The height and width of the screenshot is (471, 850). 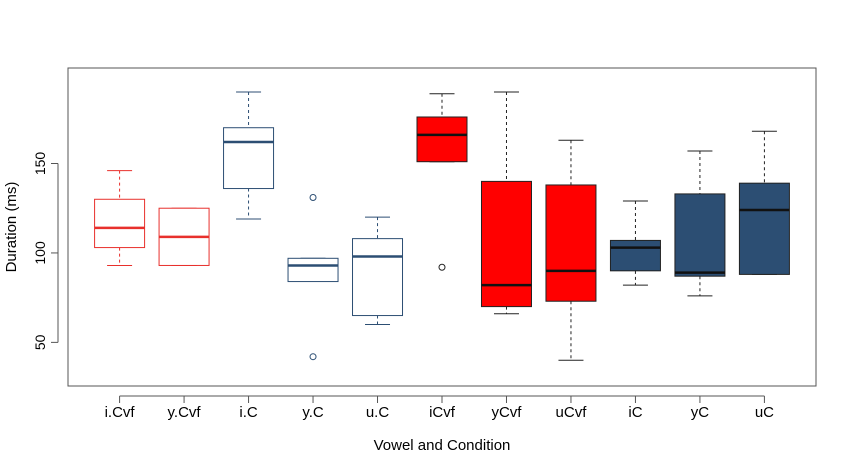 I want to click on y-tick-label: 100, so click(x=40, y=253).